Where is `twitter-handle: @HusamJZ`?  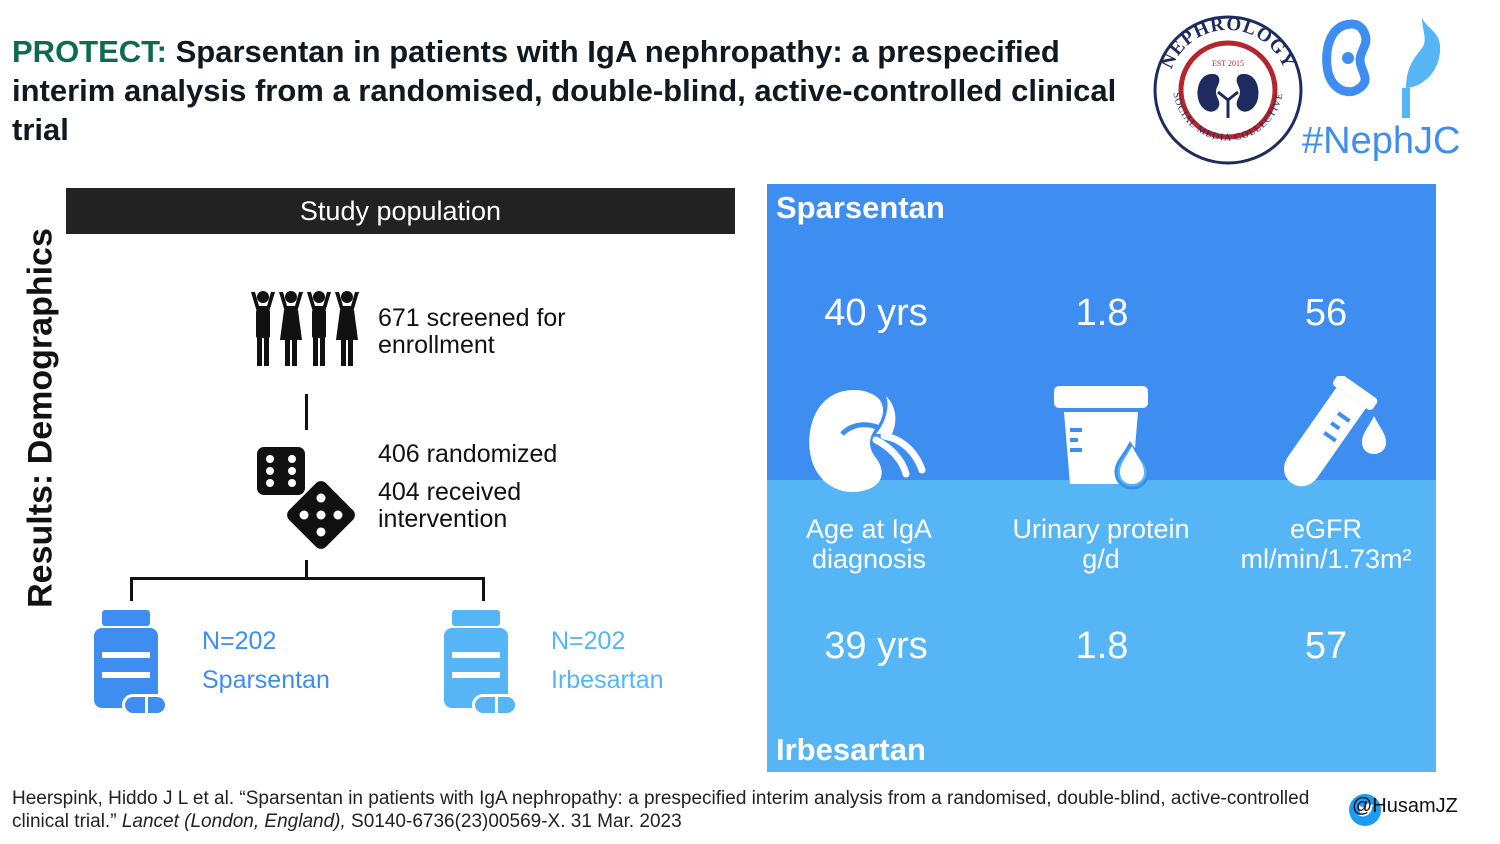
twitter-handle: @HusamJZ is located at coordinates (1405, 806).